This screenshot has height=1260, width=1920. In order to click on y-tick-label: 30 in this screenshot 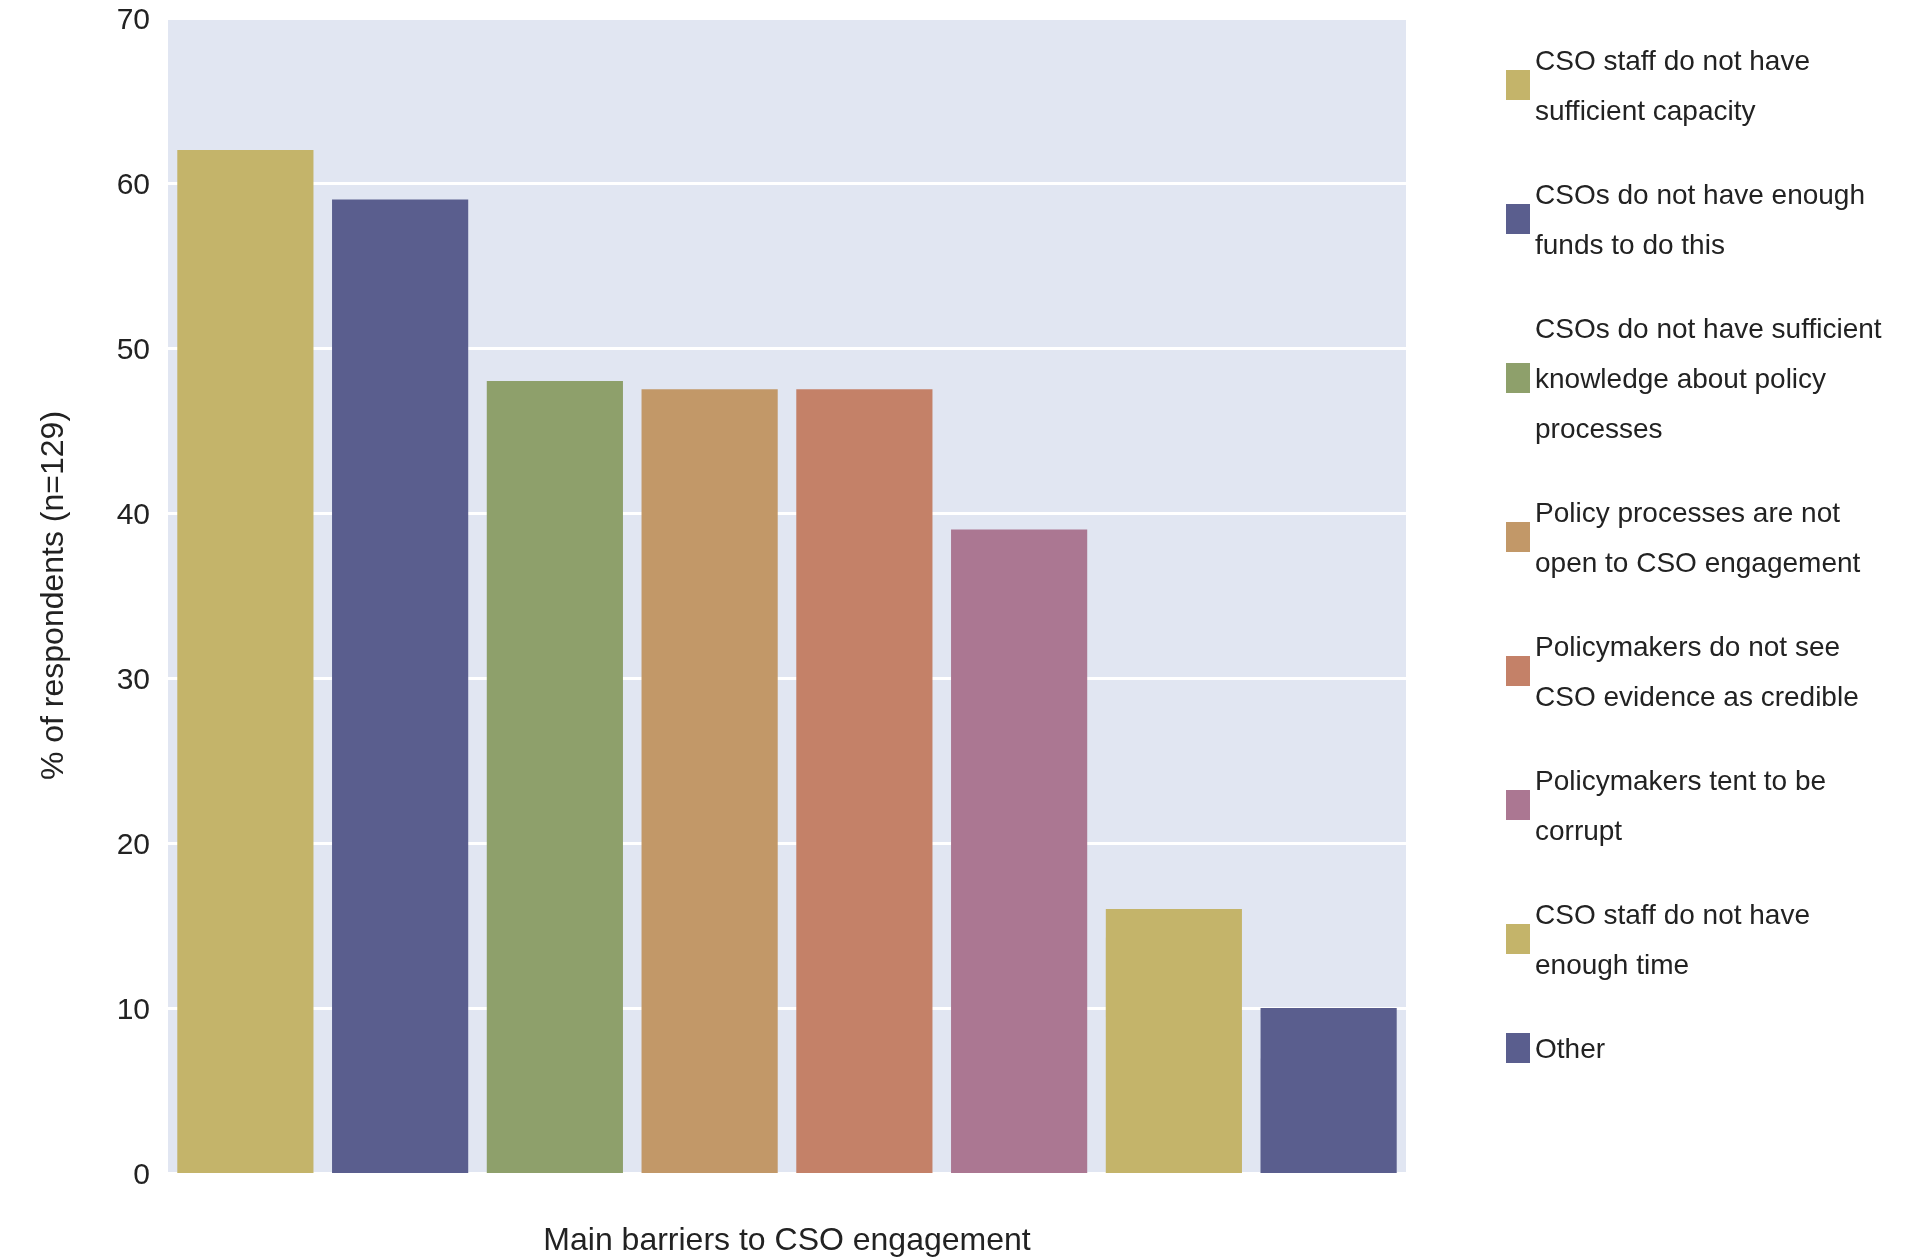, I will do `click(133, 678)`.